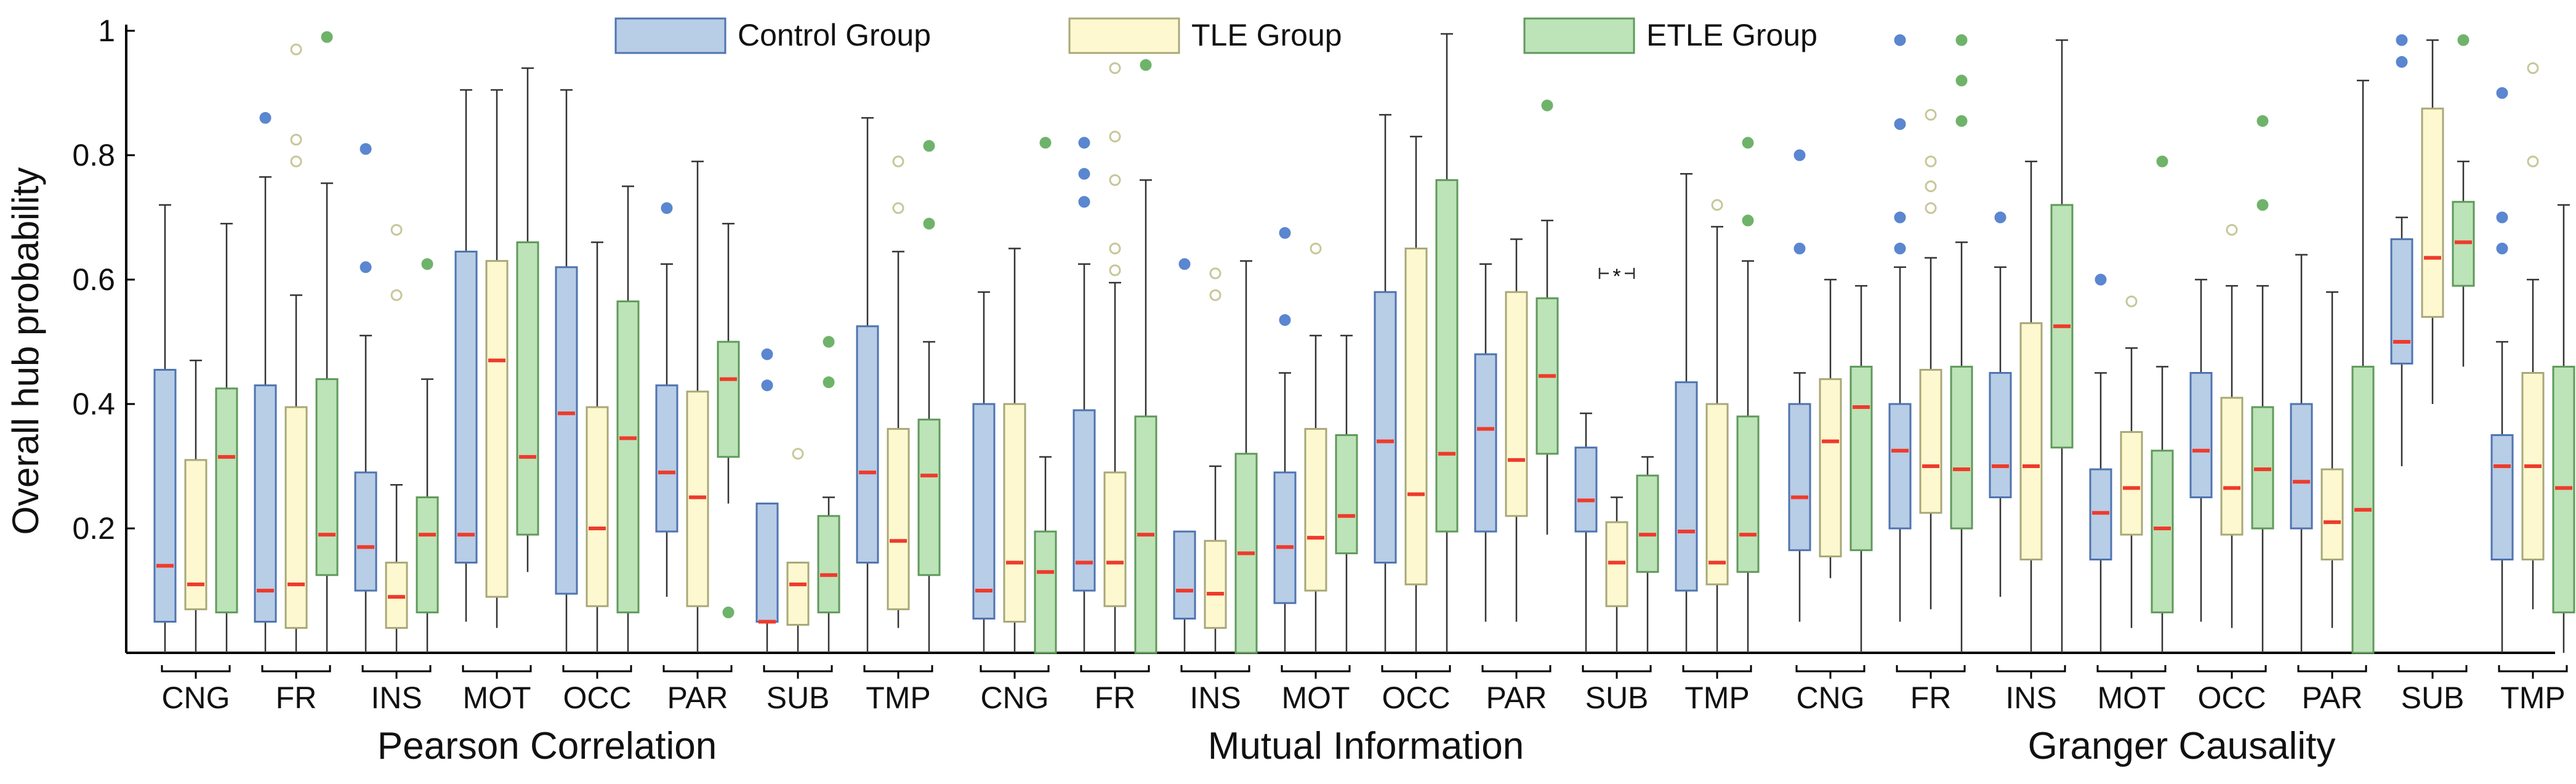 The height and width of the screenshot is (784, 2576). I want to click on x-tick-label: OCC, so click(1416, 698).